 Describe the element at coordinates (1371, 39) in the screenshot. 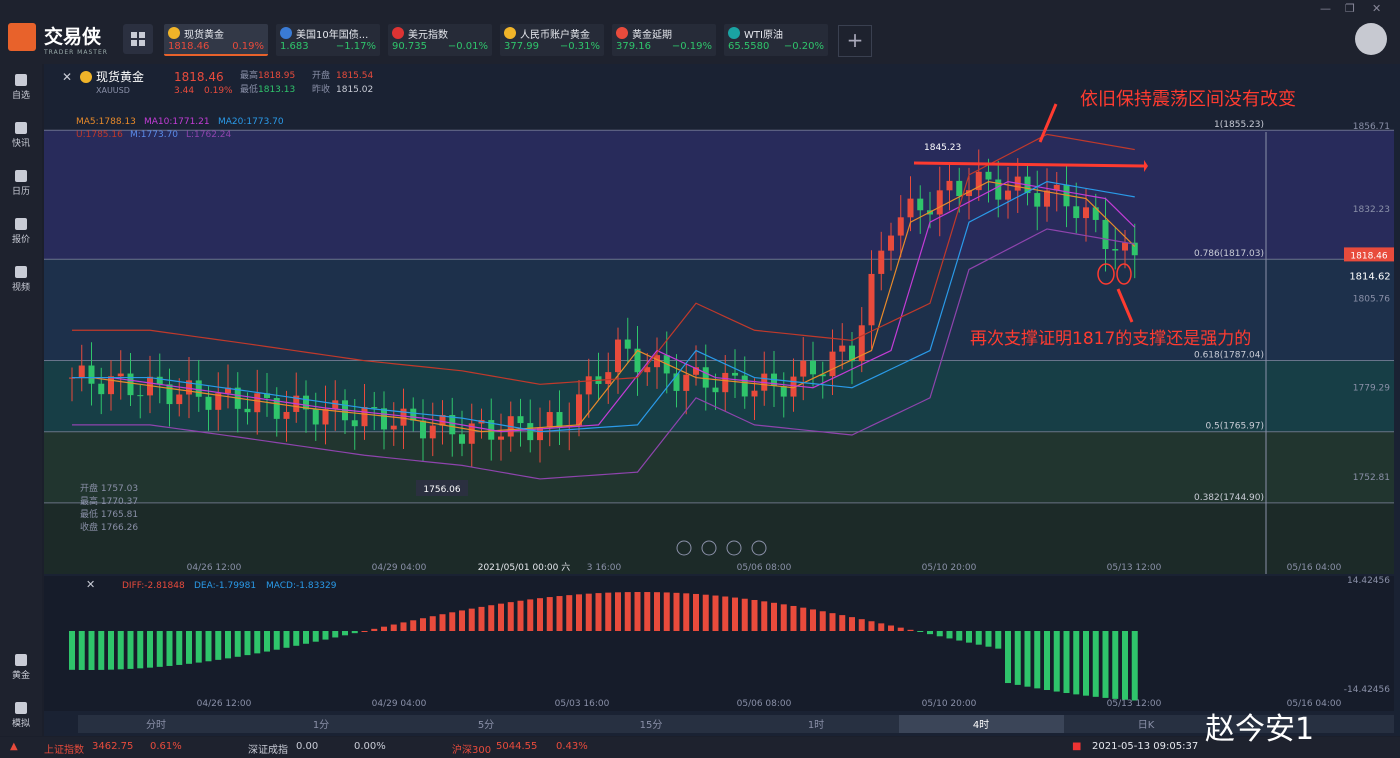

I see `user-avatar` at that location.